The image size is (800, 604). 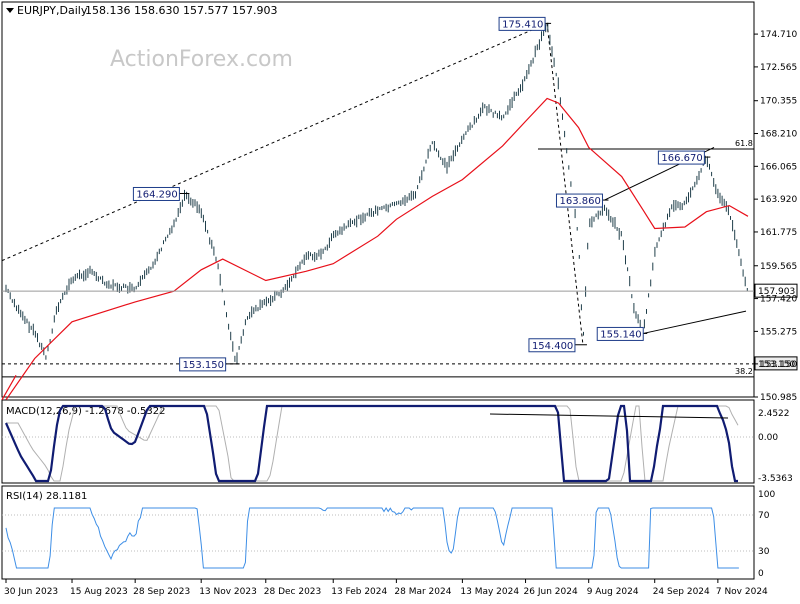 I want to click on macd-tick-top: 2.4522, so click(x=774, y=414).